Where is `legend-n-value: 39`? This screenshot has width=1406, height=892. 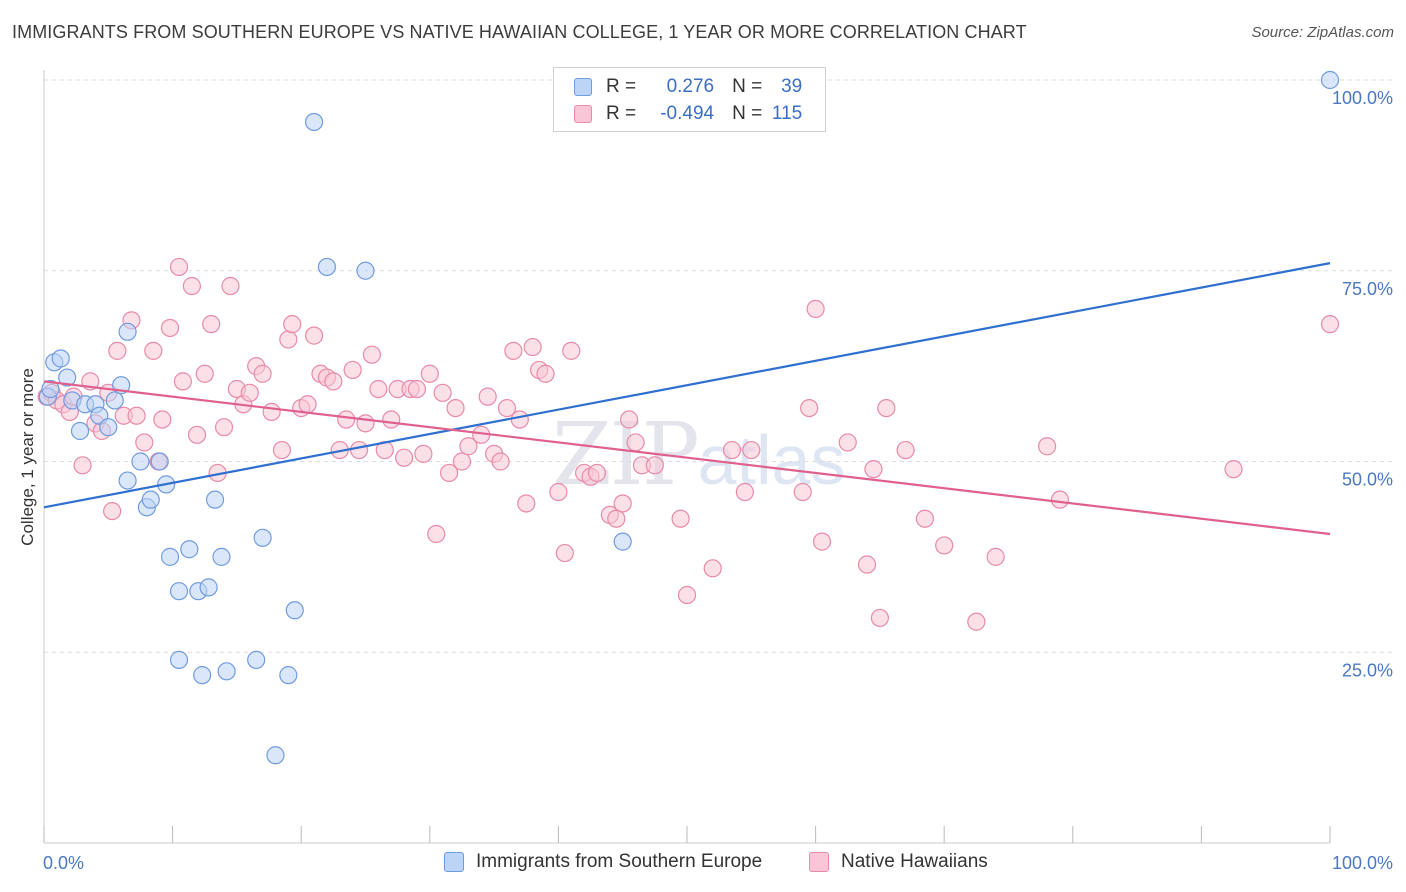
legend-n-value: 39 is located at coordinates (792, 86).